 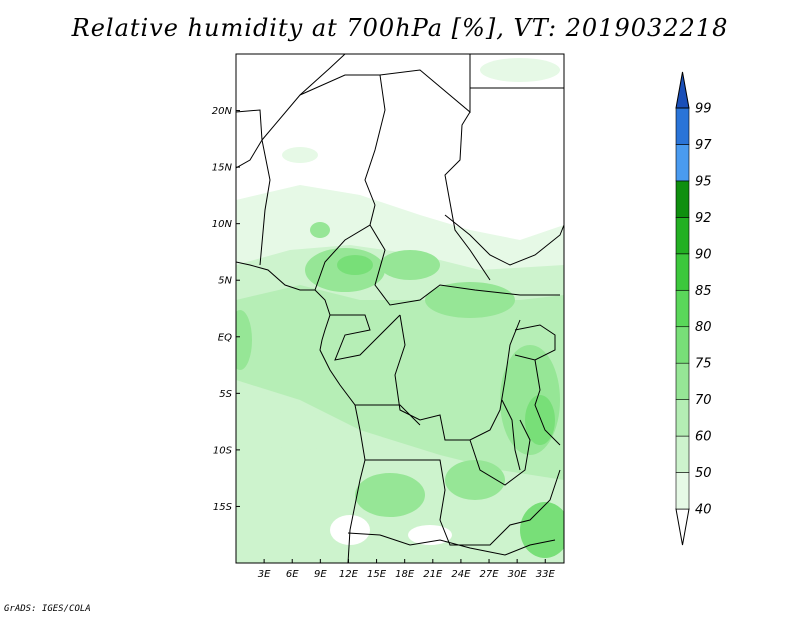 I want to click on colorbar-arrow-low, so click(x=682, y=527).